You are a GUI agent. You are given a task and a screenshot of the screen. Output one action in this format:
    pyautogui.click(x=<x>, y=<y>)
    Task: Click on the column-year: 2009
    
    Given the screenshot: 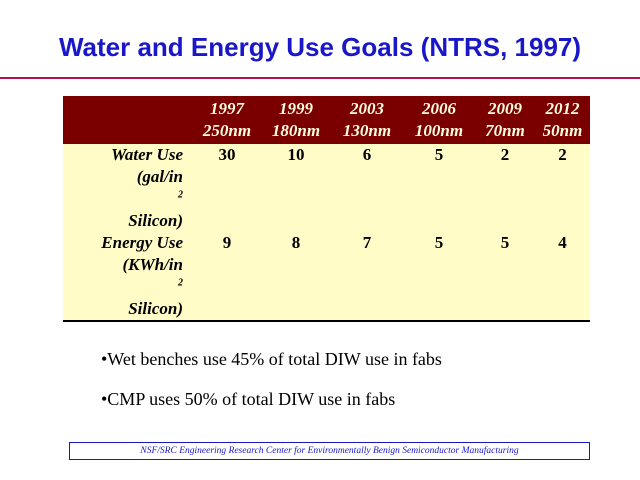 What is the action you would take?
    pyautogui.click(x=505, y=108)
    